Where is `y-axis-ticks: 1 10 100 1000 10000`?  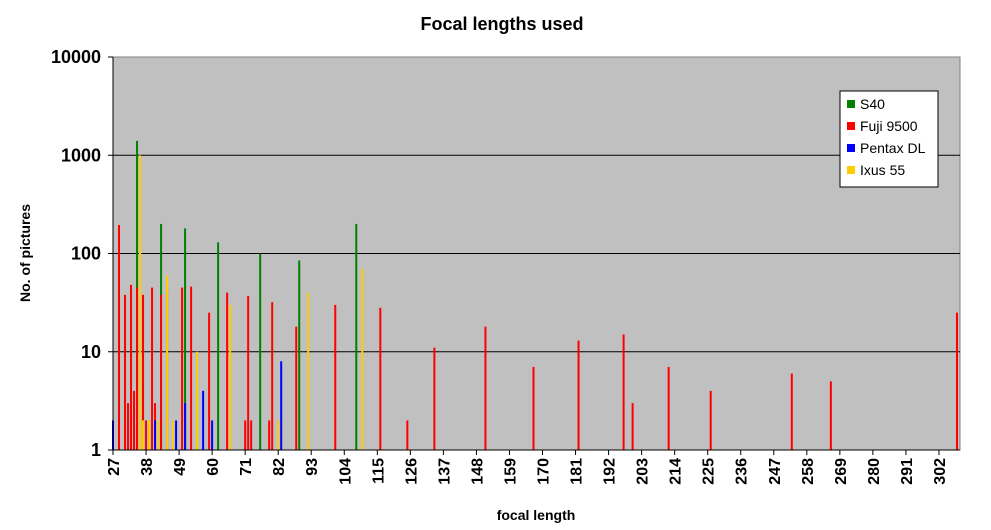 y-axis-ticks: 1 10 100 1000 10000 is located at coordinates (82, 253).